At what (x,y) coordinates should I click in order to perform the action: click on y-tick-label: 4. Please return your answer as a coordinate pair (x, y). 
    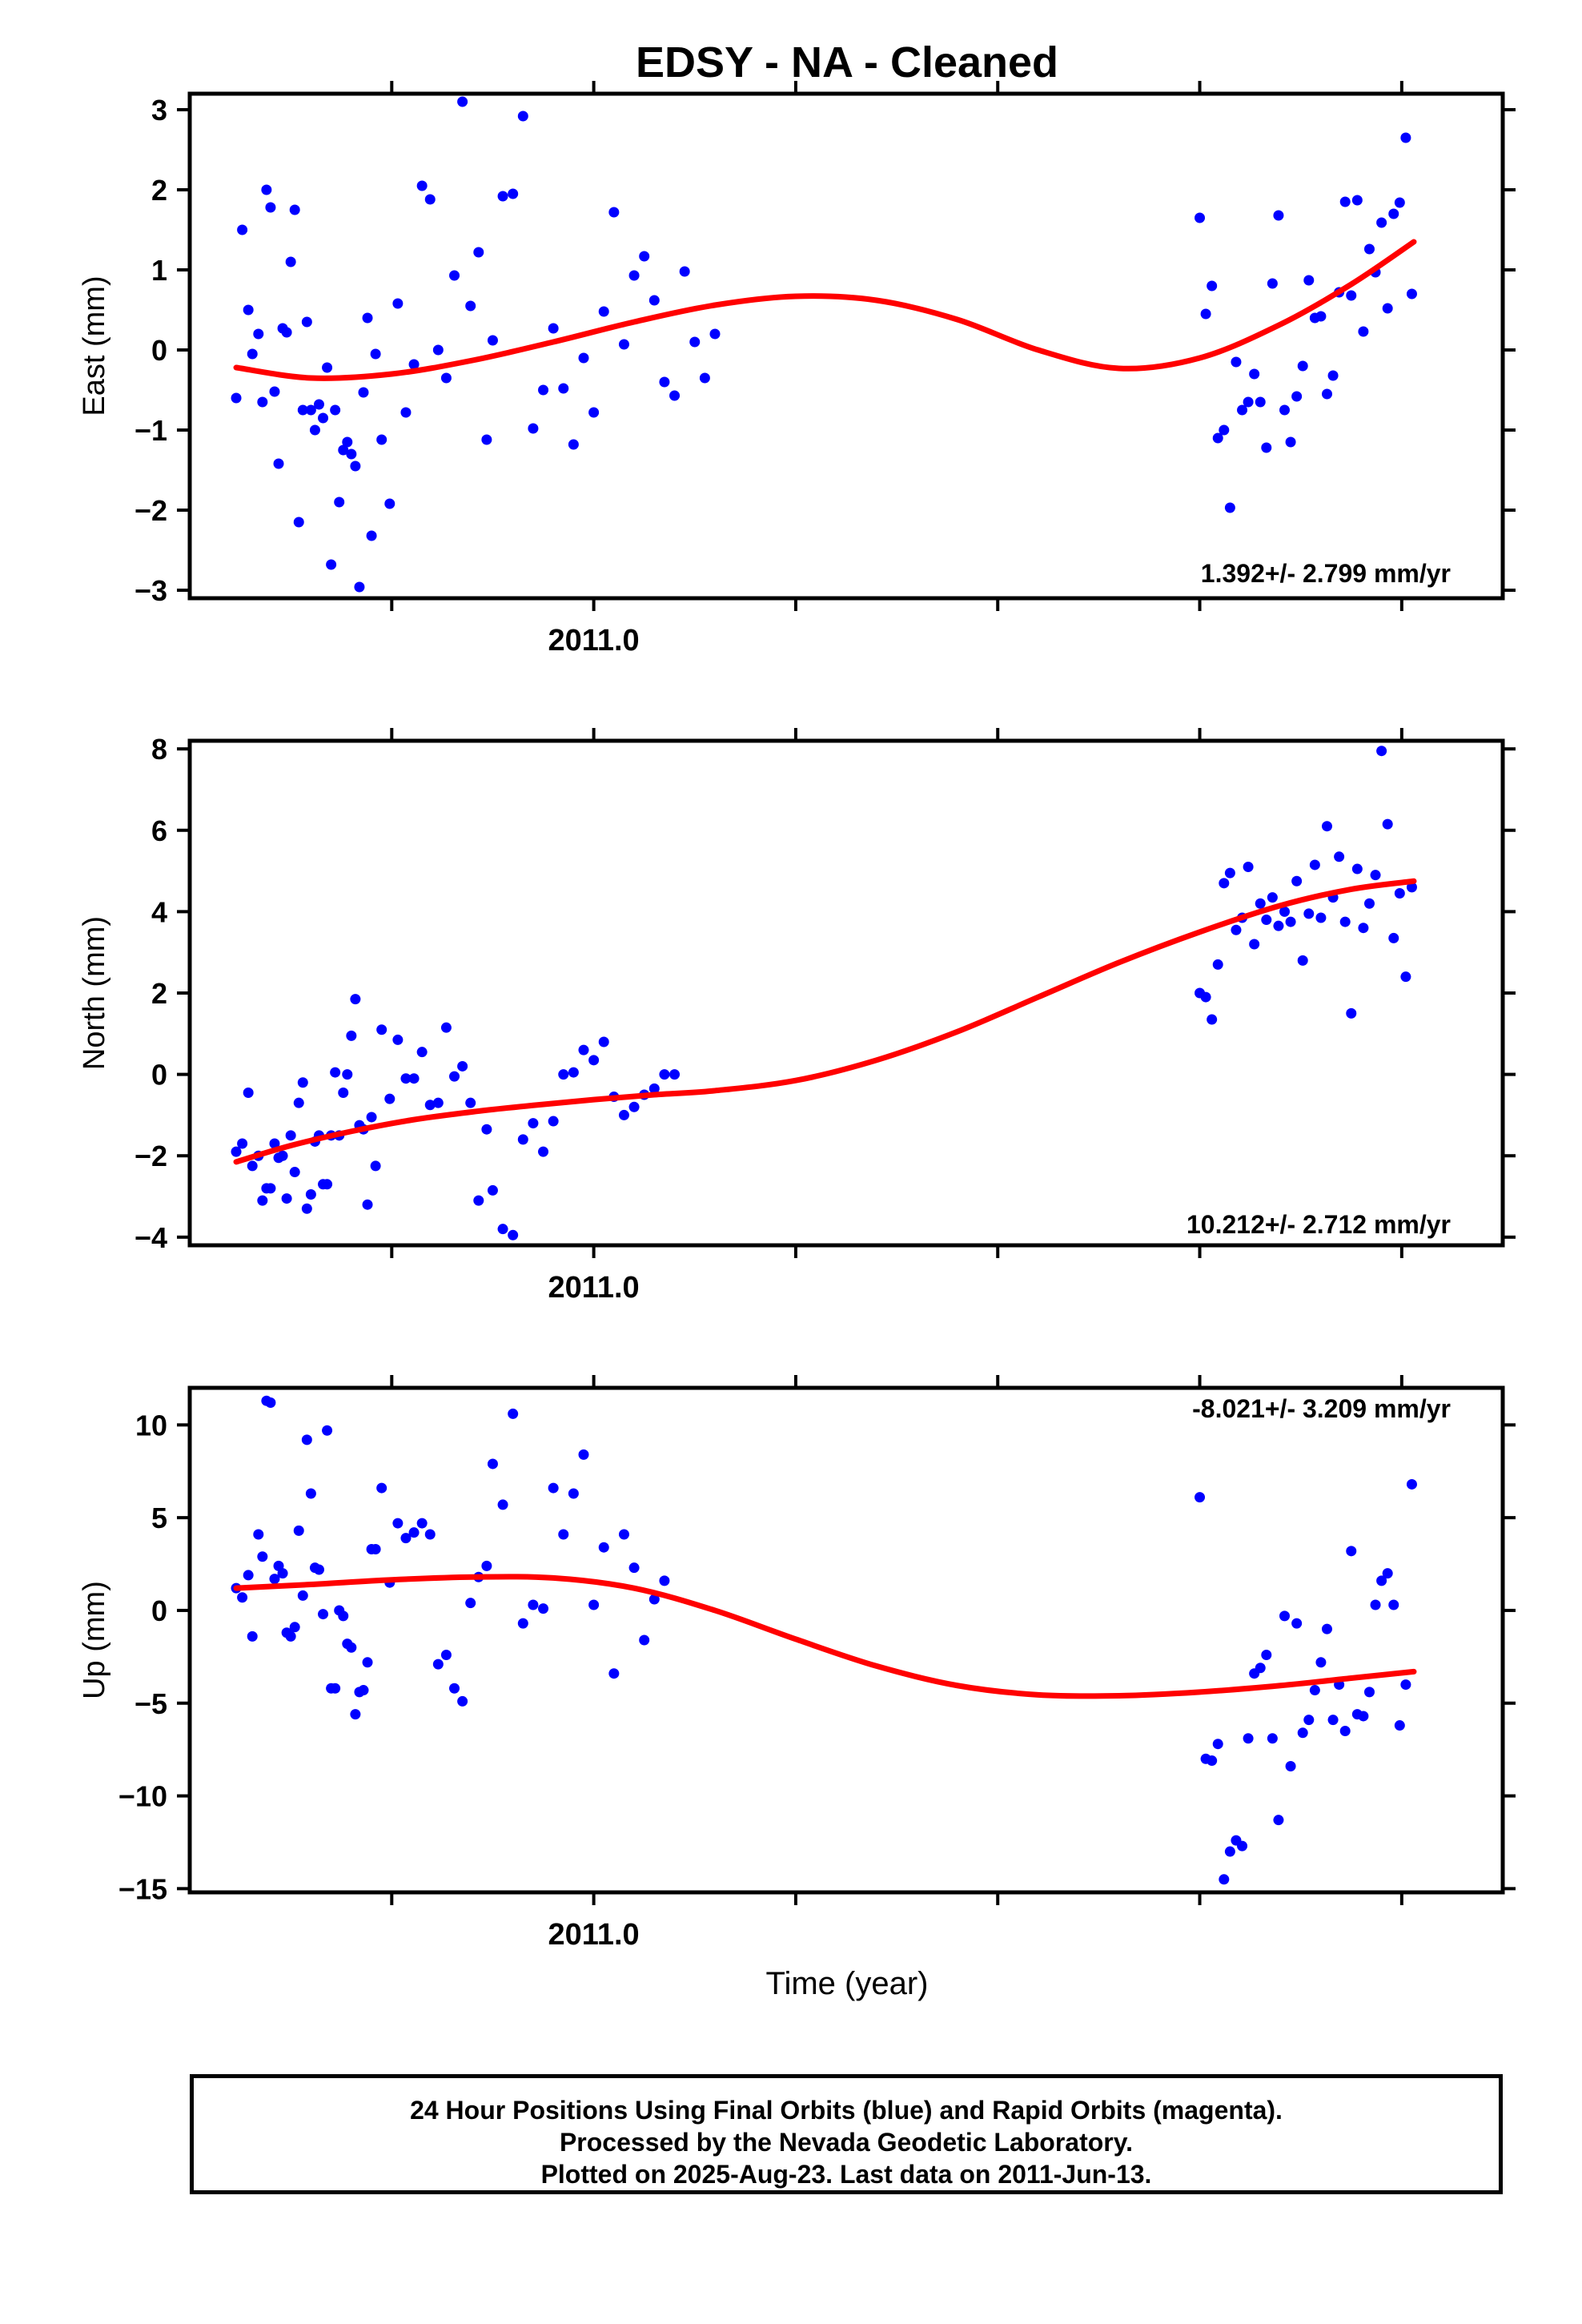
    Looking at the image, I should click on (159, 911).